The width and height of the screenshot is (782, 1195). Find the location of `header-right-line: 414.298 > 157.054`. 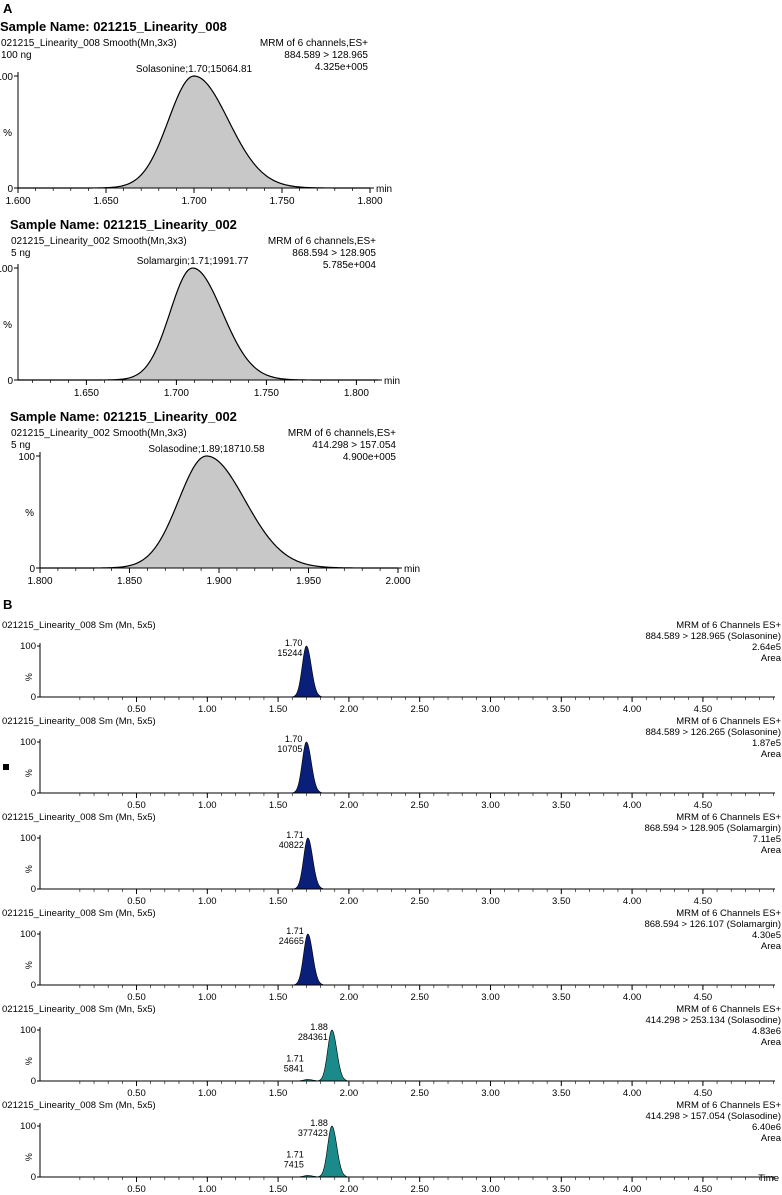

header-right-line: 414.298 > 157.054 is located at coordinates (354, 445).